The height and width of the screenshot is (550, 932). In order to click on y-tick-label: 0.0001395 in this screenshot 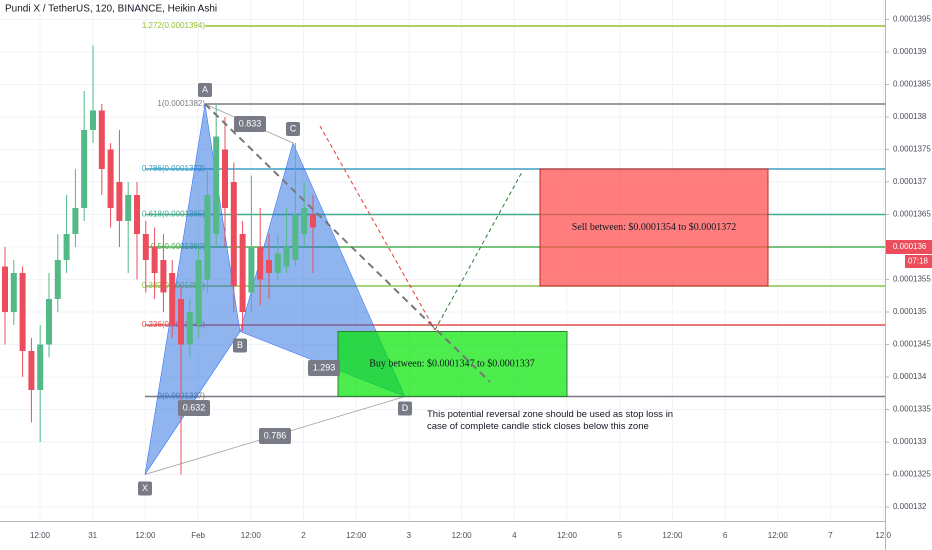, I will do `click(912, 19)`.